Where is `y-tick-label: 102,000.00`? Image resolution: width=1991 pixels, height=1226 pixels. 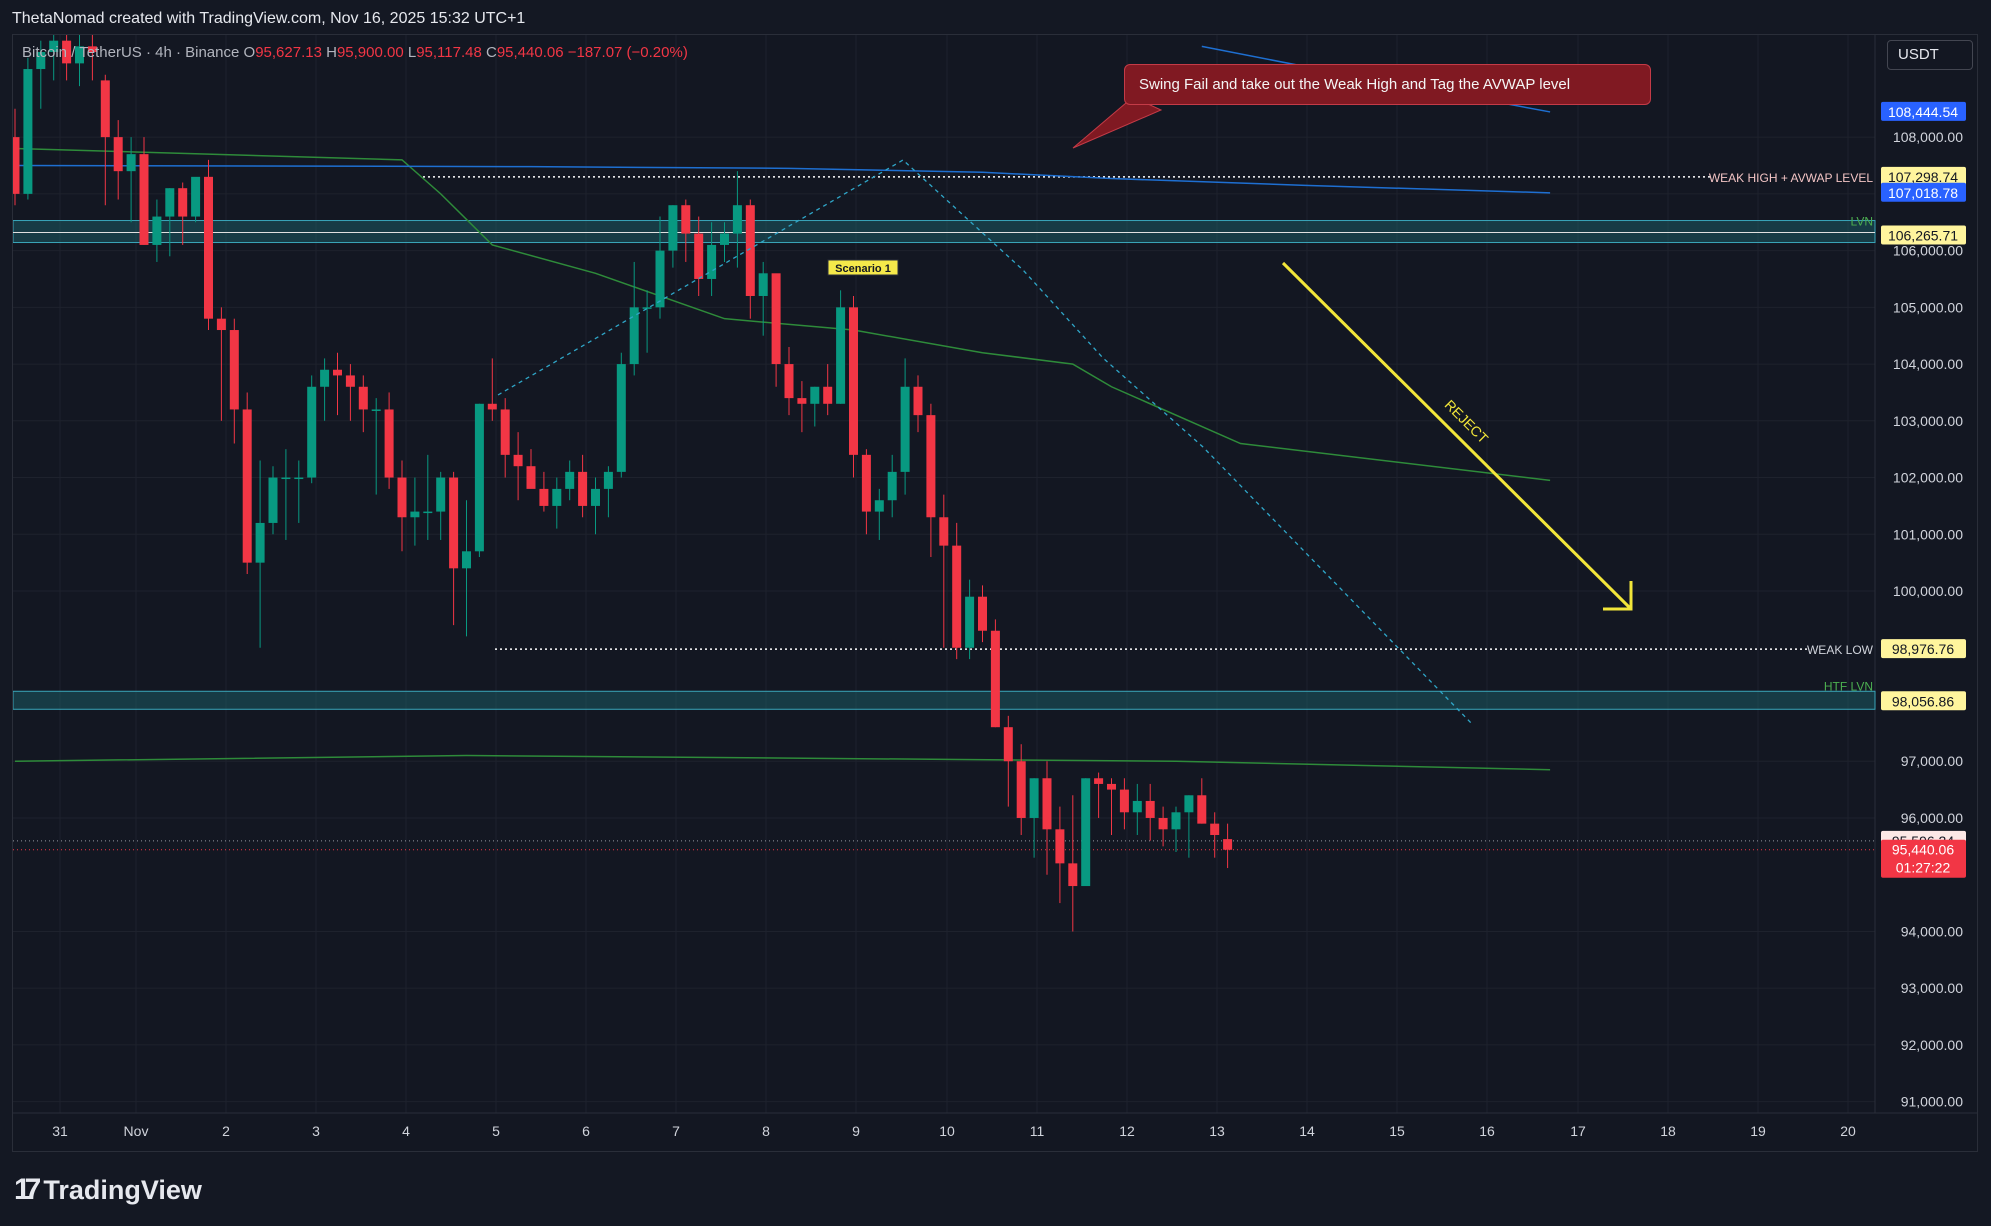 y-tick-label: 102,000.00 is located at coordinates (1928, 478).